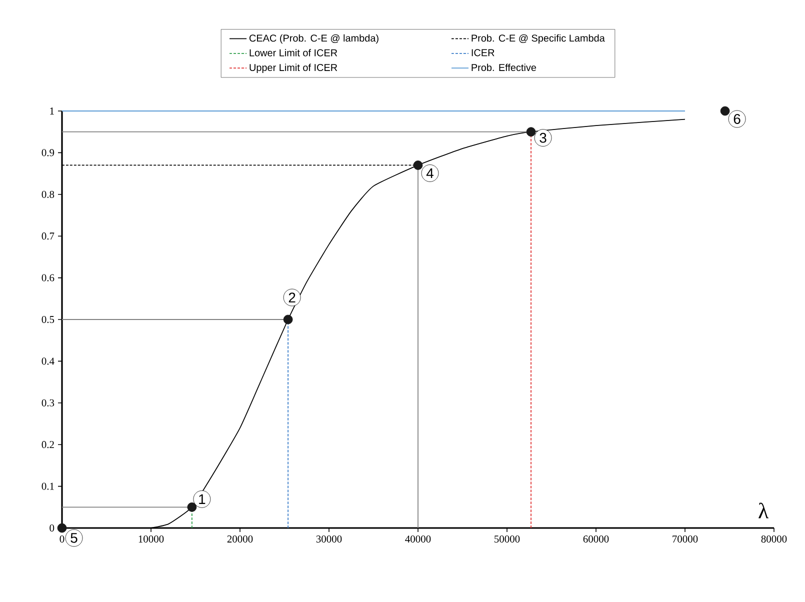 This screenshot has height=602, width=805. What do you see at coordinates (292, 297) in the screenshot?
I see `annotation: 2` at bounding box center [292, 297].